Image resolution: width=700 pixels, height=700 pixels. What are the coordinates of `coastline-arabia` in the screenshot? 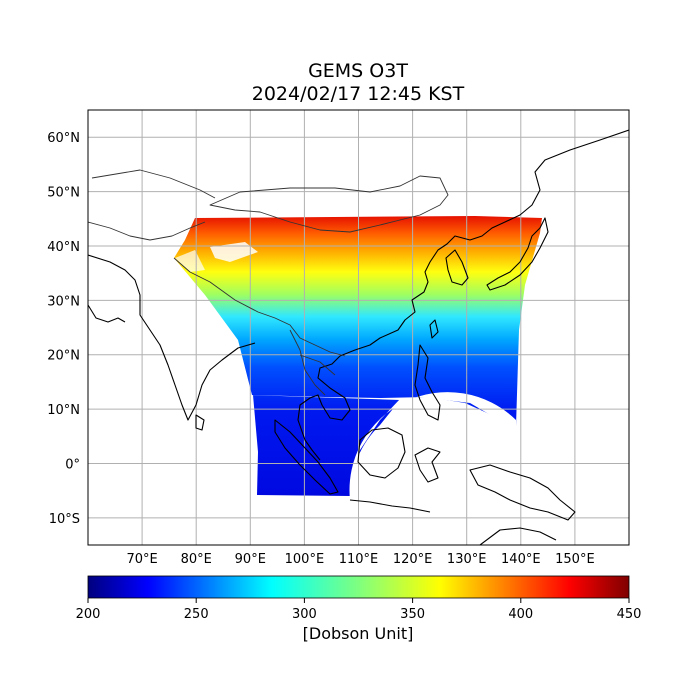 It's located at (107, 313).